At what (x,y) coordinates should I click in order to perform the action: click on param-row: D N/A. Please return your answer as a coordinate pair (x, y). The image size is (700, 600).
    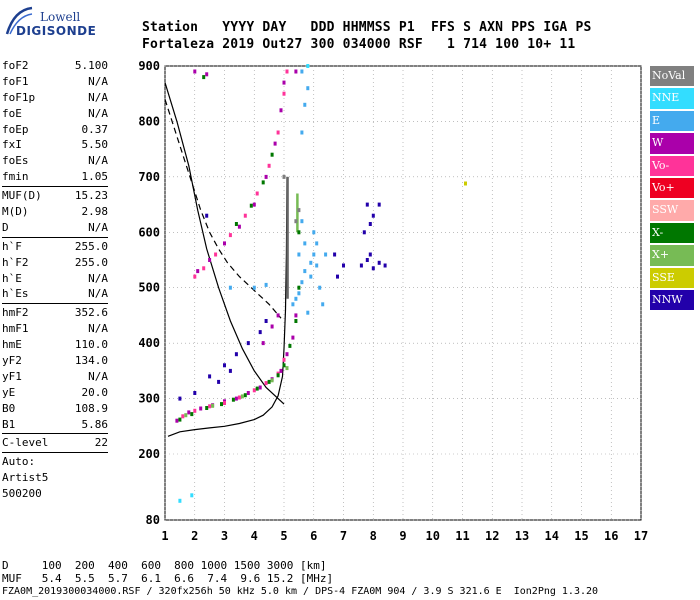
    Looking at the image, I should click on (55, 228).